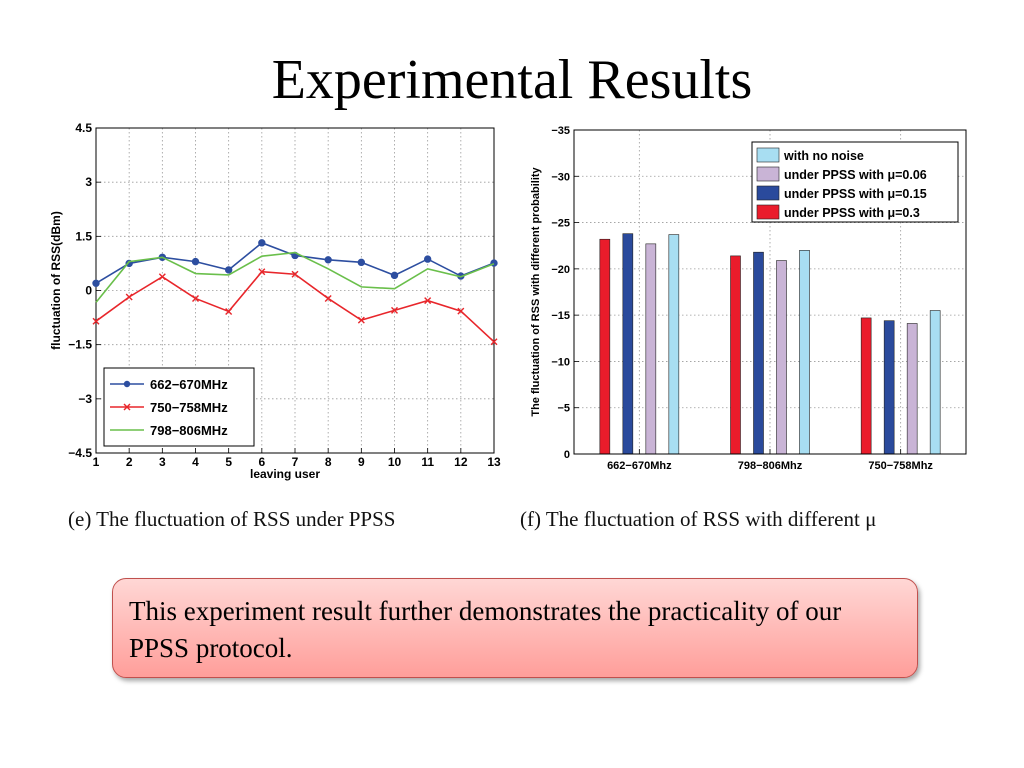 This screenshot has width=1024, height=768. I want to click on legend-item: 662−670MHz, so click(169, 384).